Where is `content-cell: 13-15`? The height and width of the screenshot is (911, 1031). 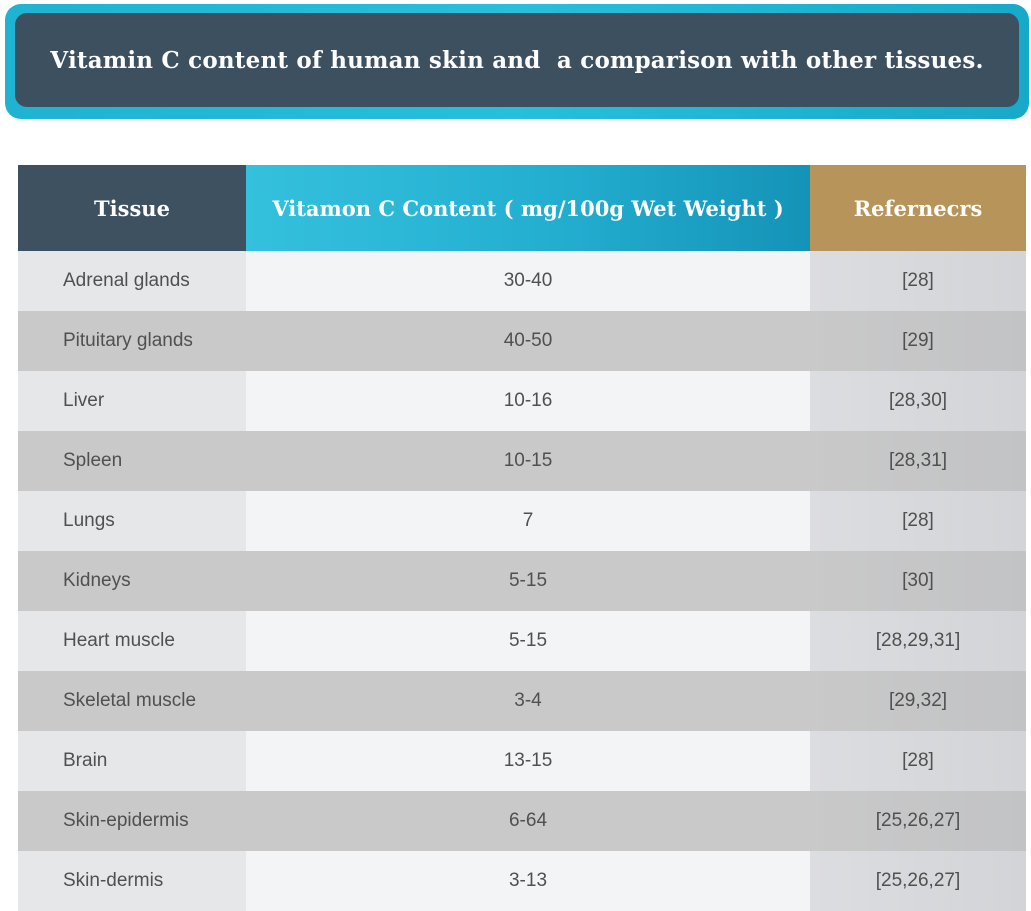 content-cell: 13-15 is located at coordinates (528, 761).